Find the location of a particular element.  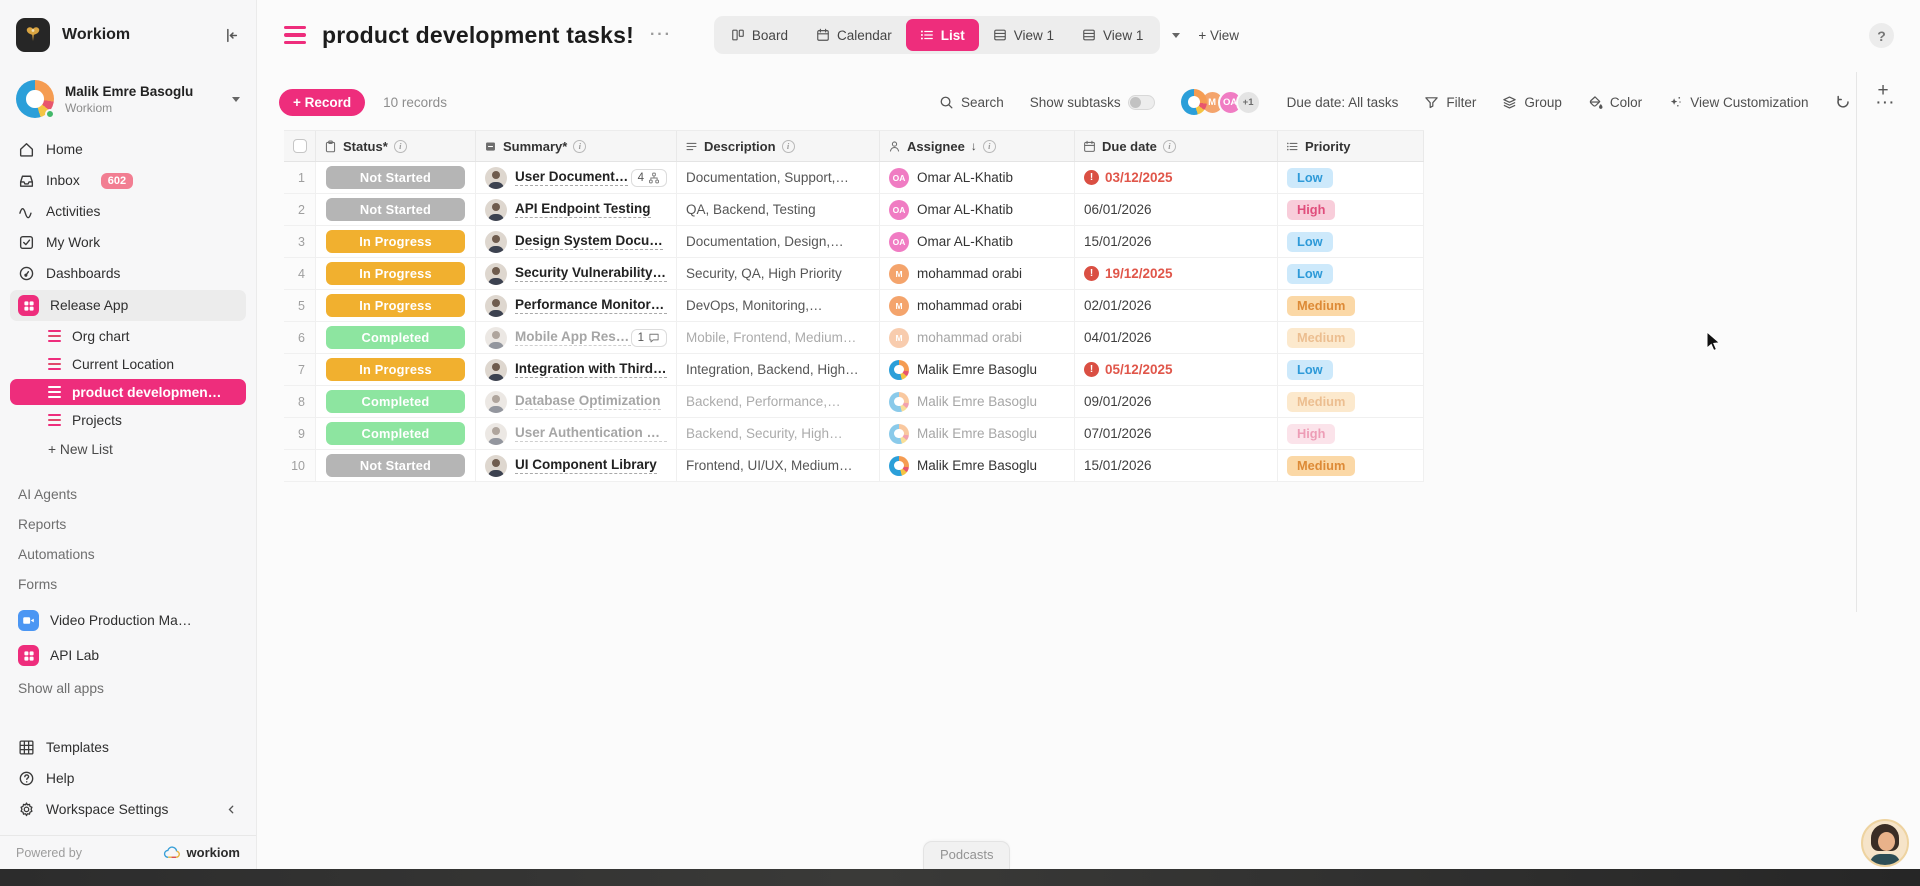

group-button: Group is located at coordinates (1532, 102).